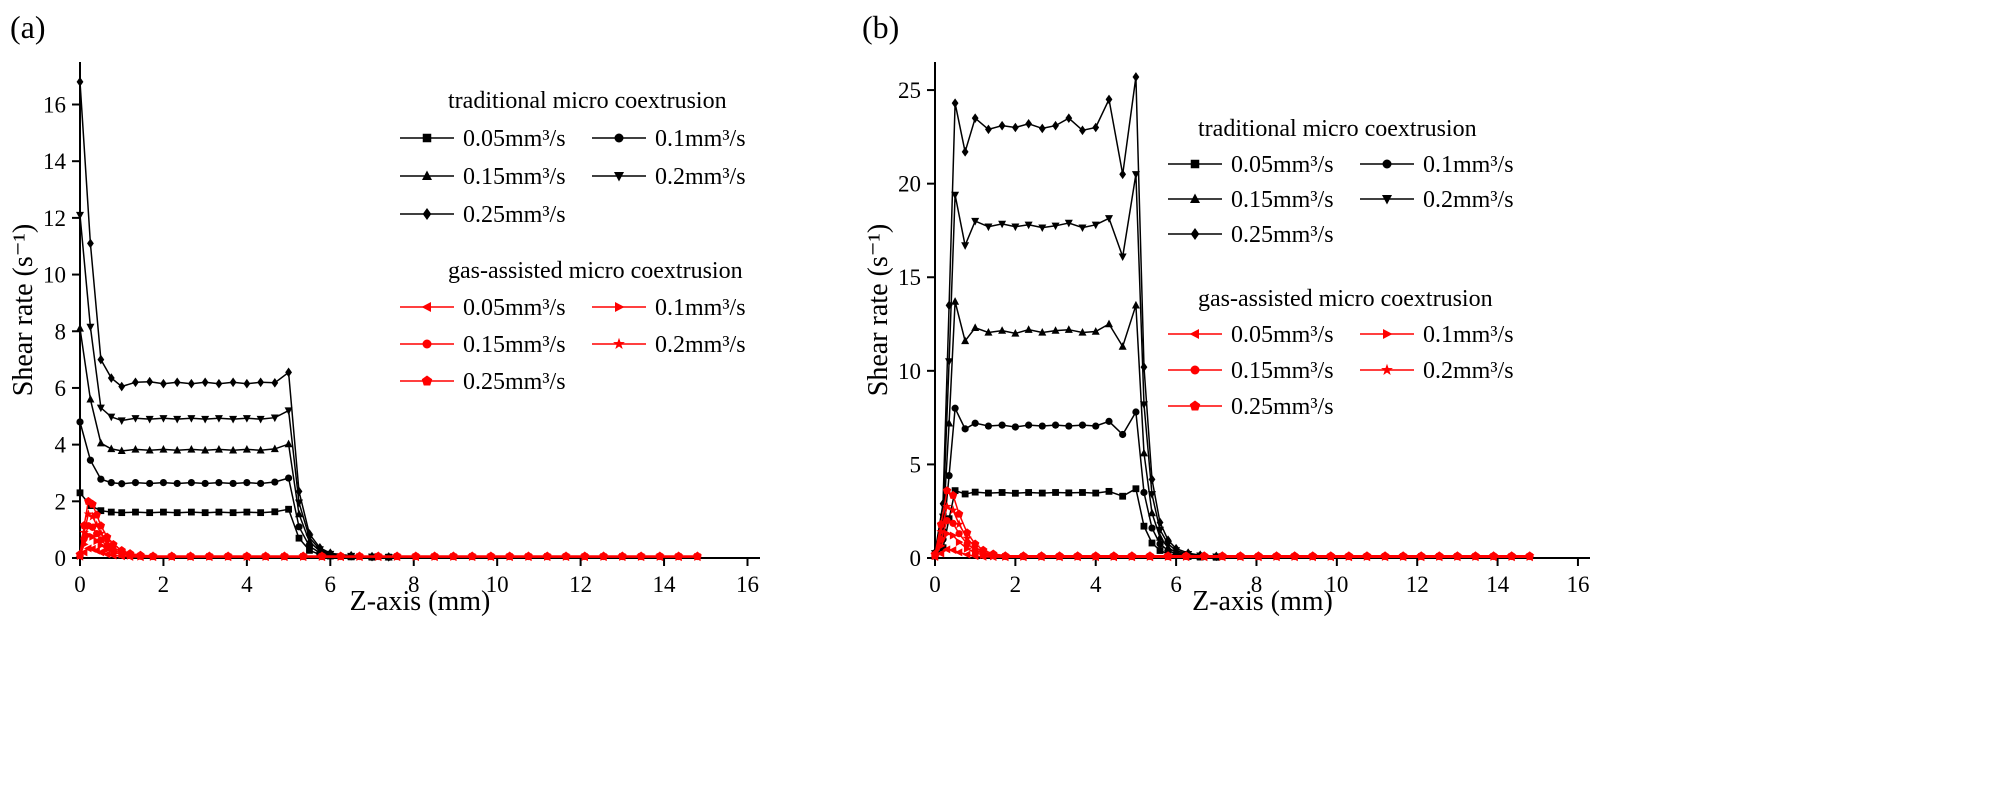 Image resolution: width=2000 pixels, height=796 pixels. I want to click on legend-header-traditional: traditional micro coextrusion, so click(1337, 129).